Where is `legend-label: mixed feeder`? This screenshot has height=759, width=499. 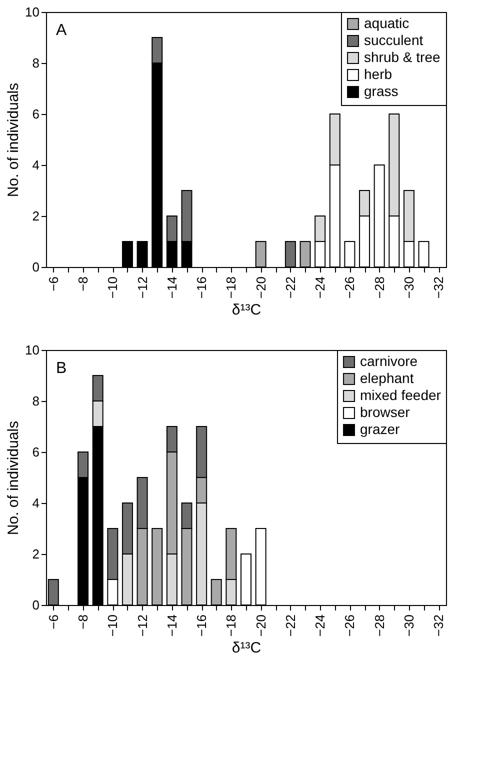 legend-label: mixed feeder is located at coordinates (401, 395).